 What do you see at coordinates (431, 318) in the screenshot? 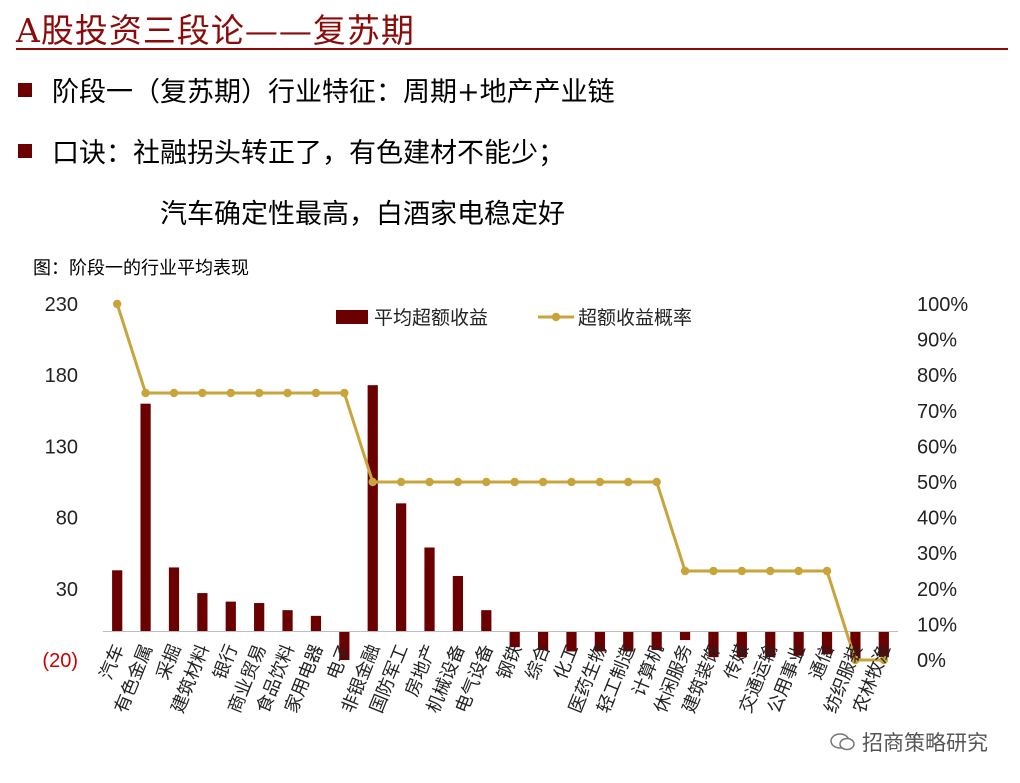
I see `legend-bar-label: 平均超额收益` at bounding box center [431, 318].